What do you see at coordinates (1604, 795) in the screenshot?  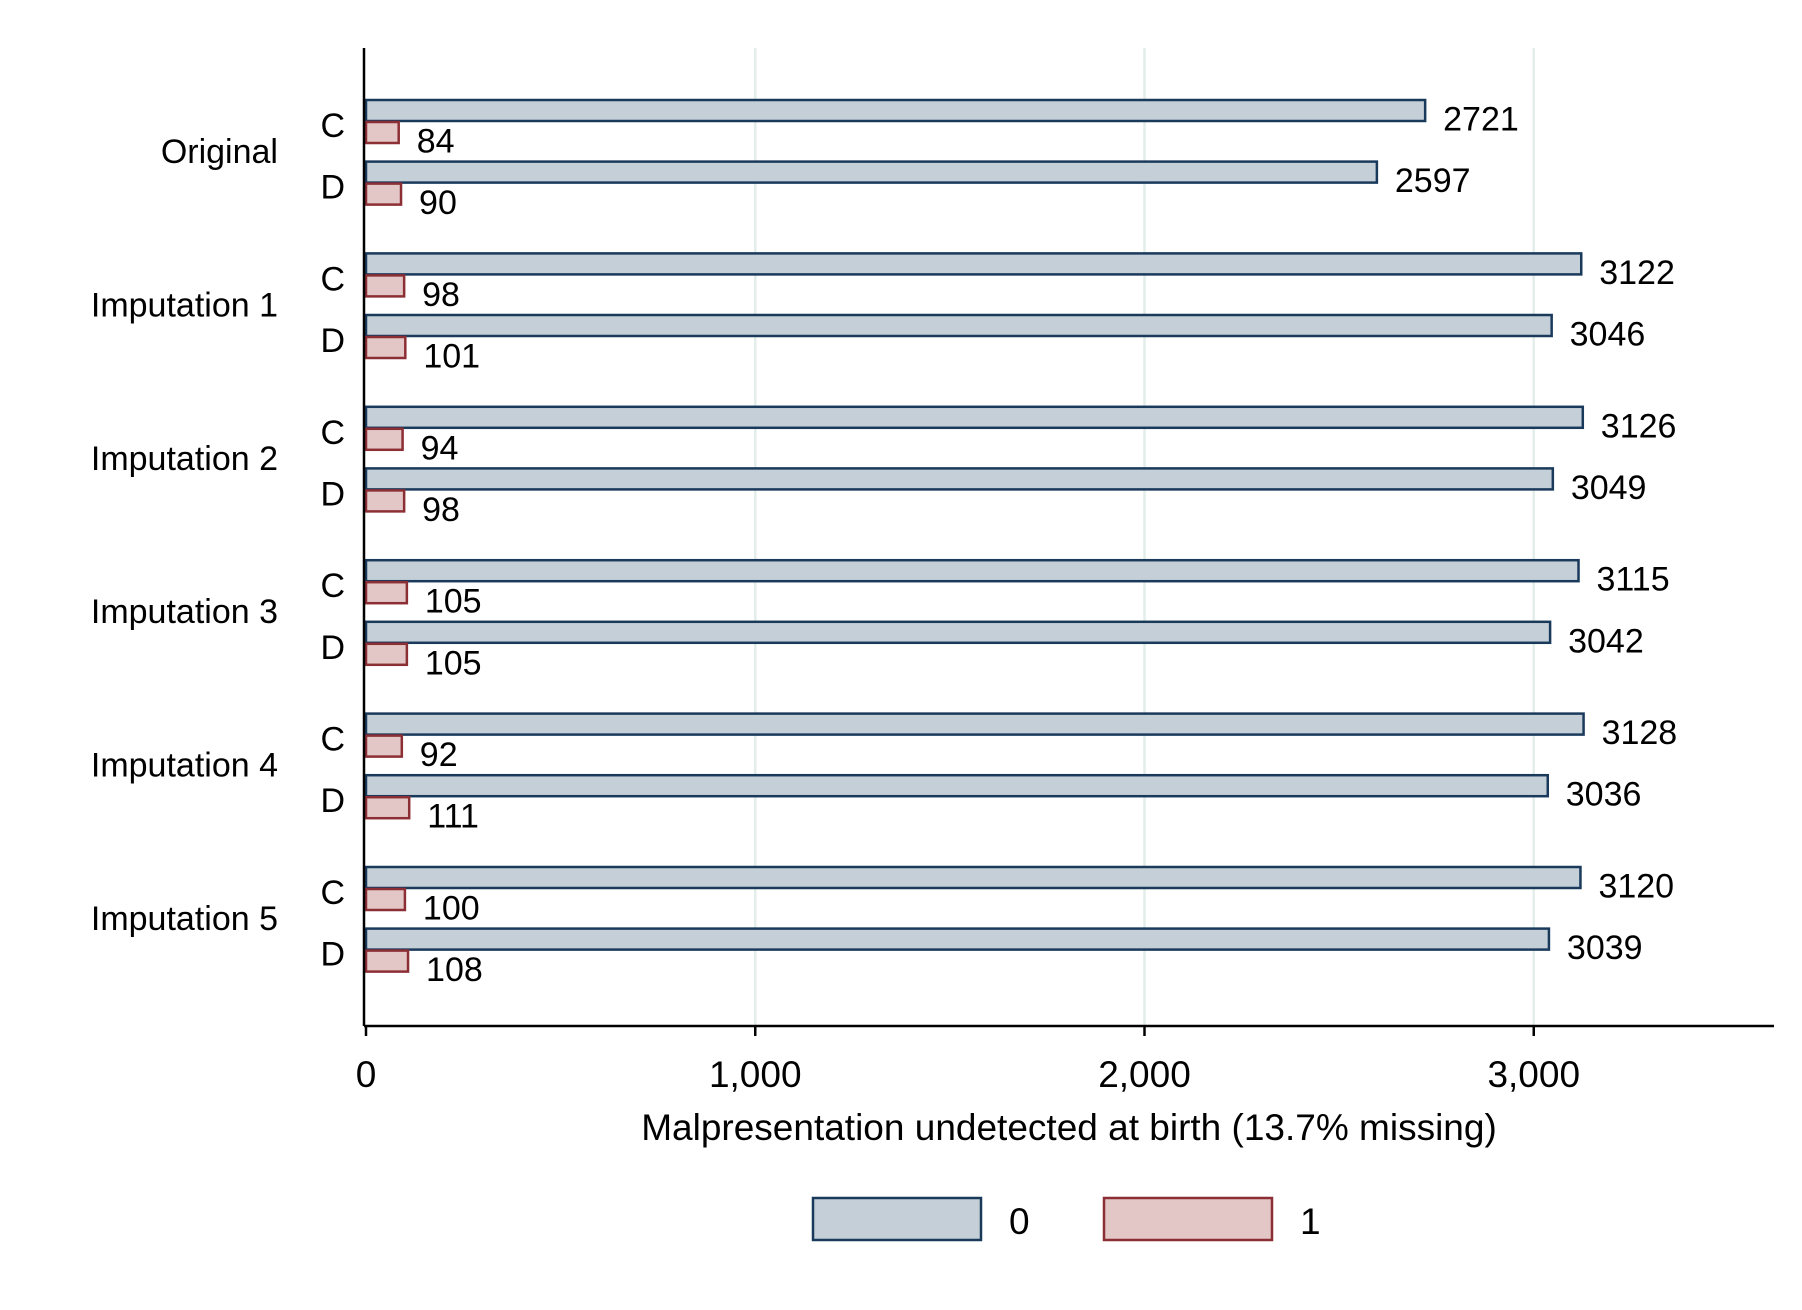 I see `bar-value-label: 3036` at bounding box center [1604, 795].